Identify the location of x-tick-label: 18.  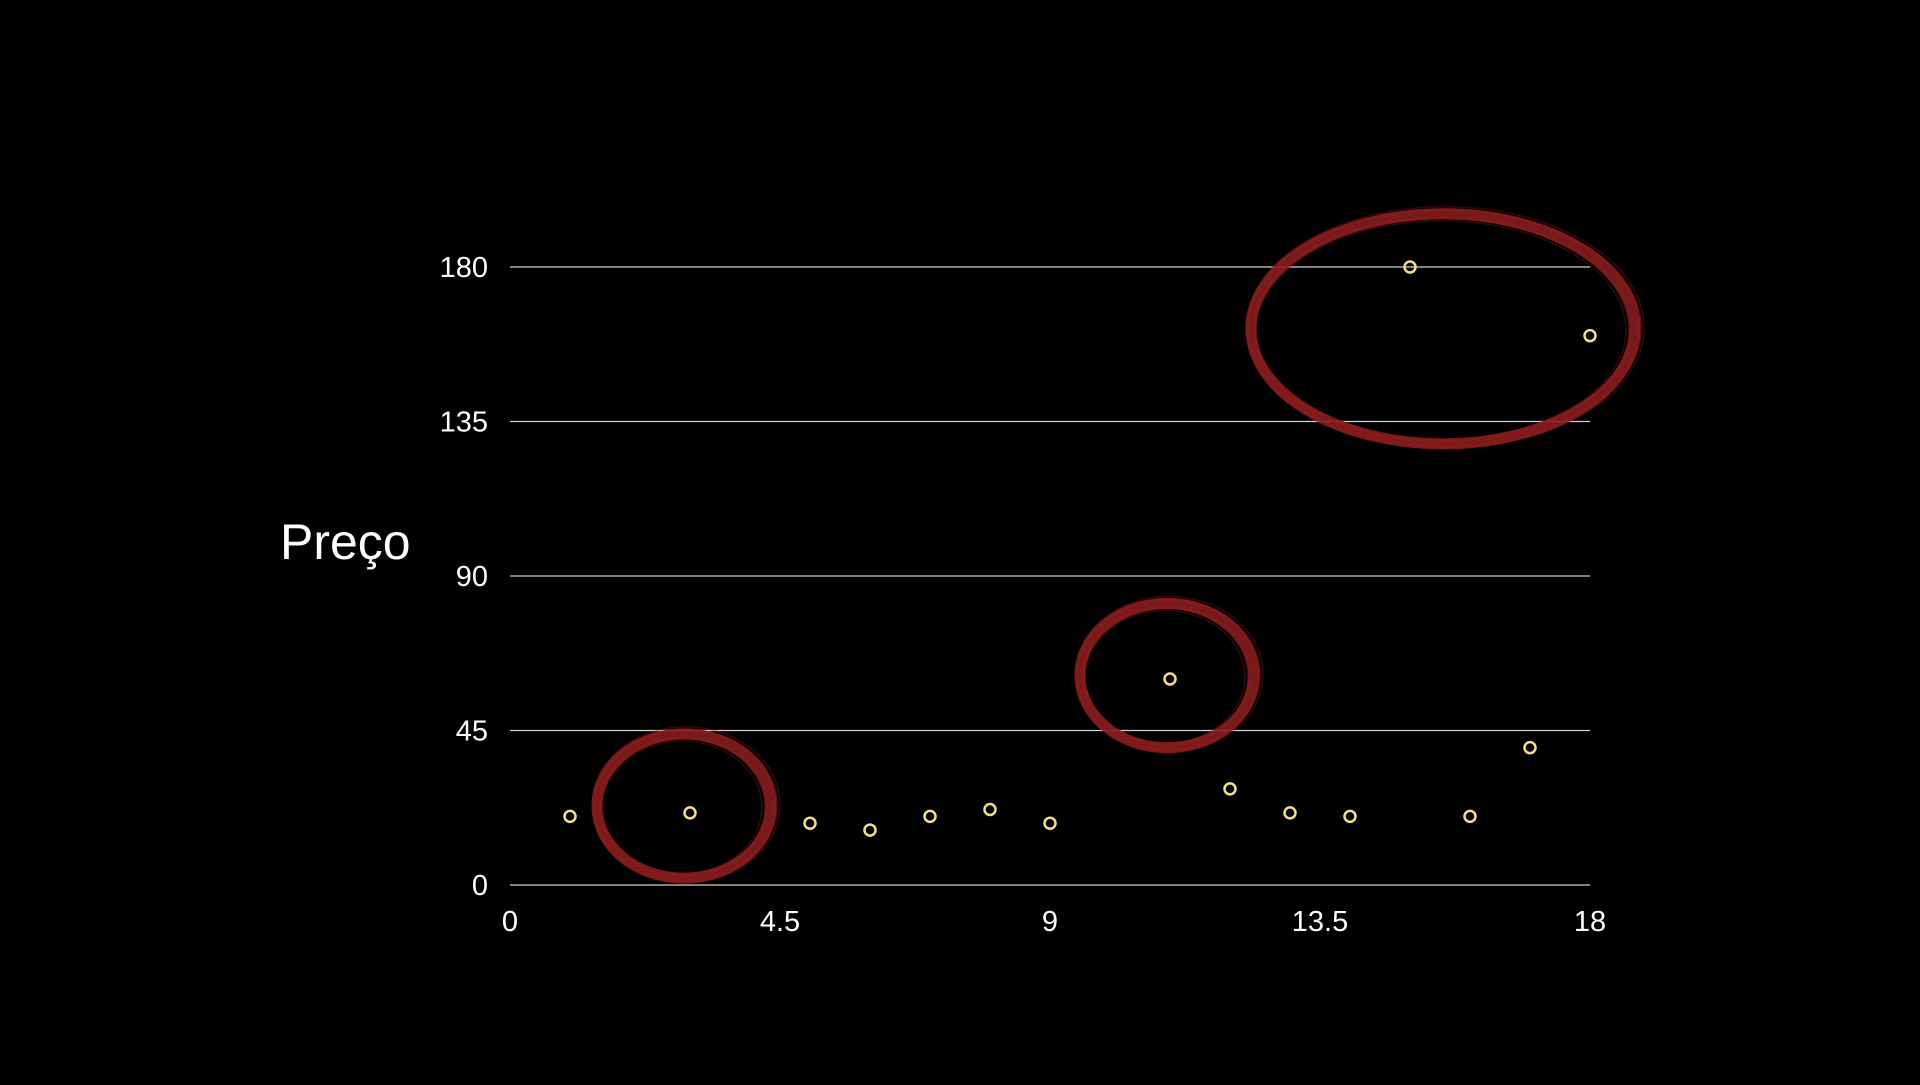
(1590, 922).